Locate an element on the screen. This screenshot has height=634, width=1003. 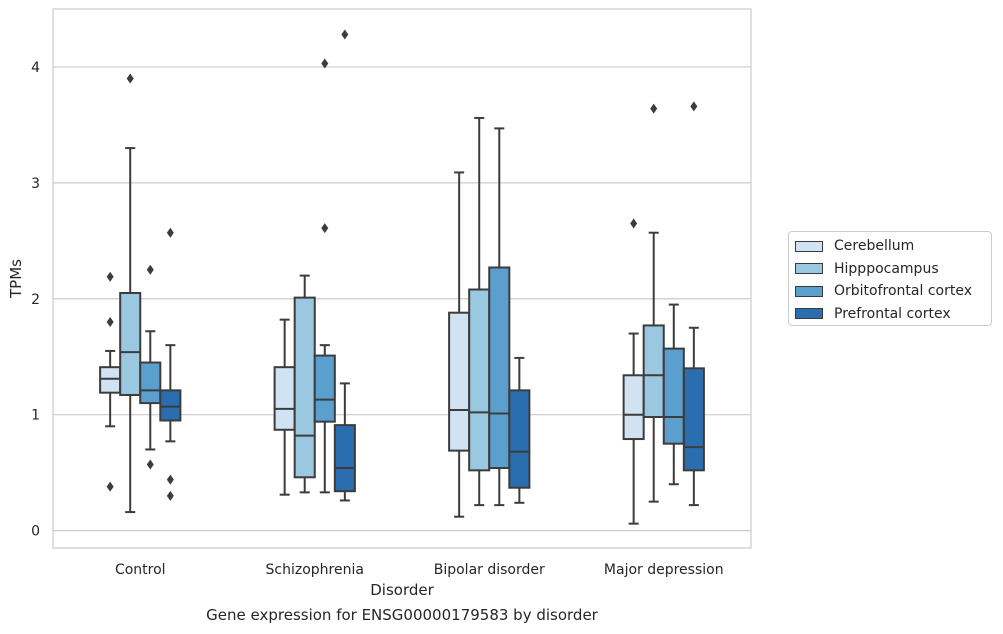
y-tick-label: 1 is located at coordinates (35, 416).